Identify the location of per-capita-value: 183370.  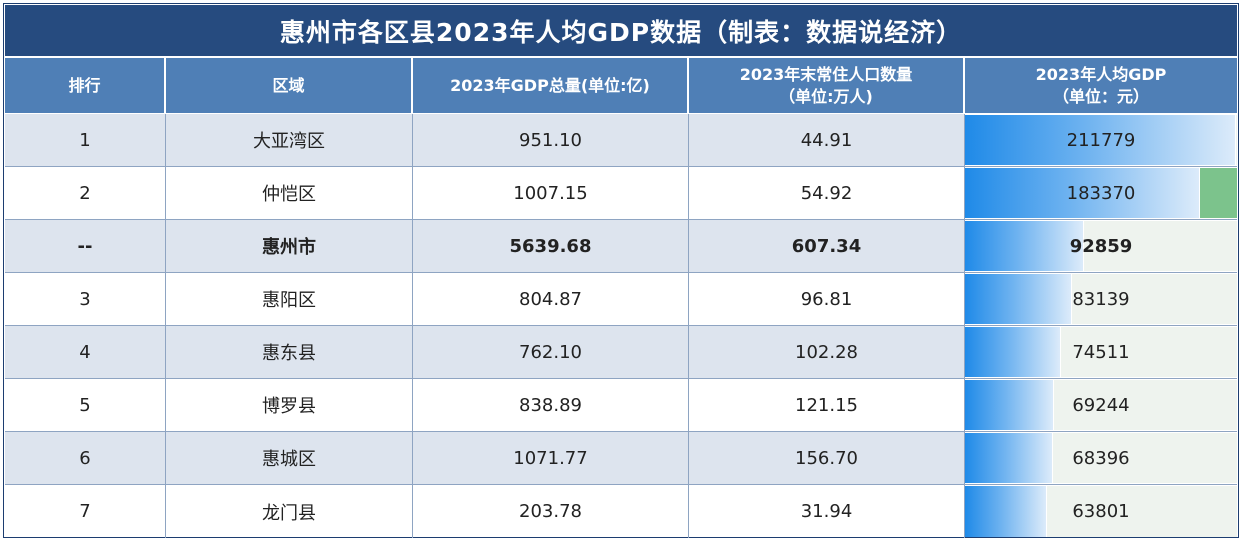
(1101, 193).